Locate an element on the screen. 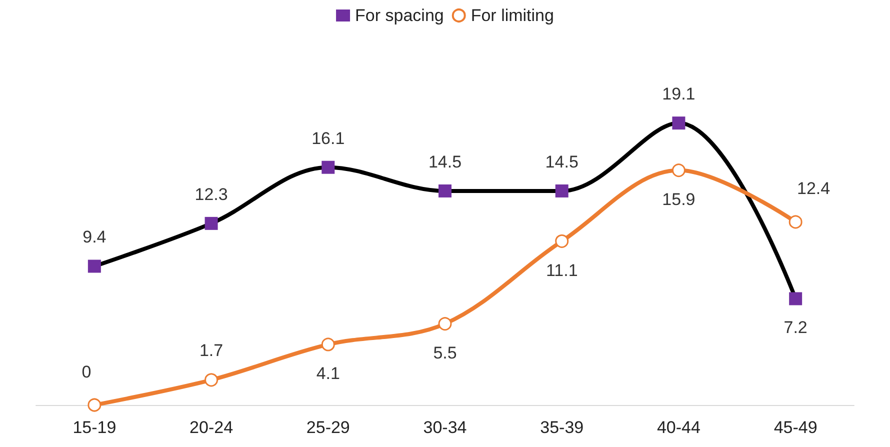 This screenshot has width=890, height=447. legend-label: For spacing is located at coordinates (399, 15).